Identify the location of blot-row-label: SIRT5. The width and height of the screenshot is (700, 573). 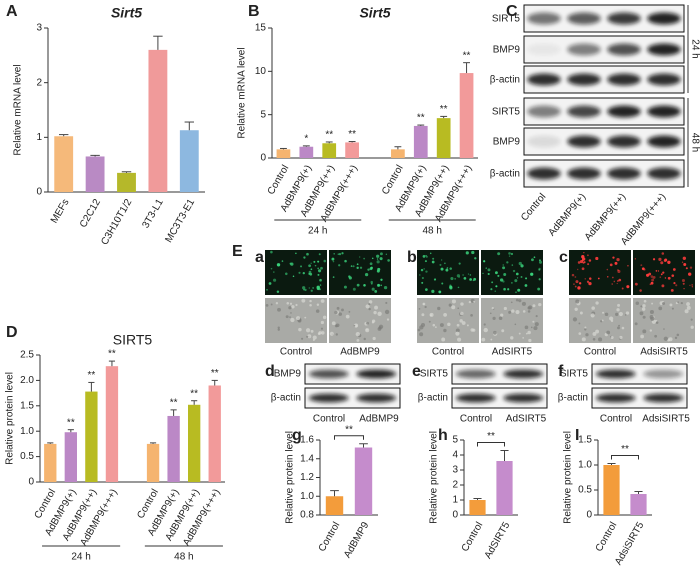
(506, 19).